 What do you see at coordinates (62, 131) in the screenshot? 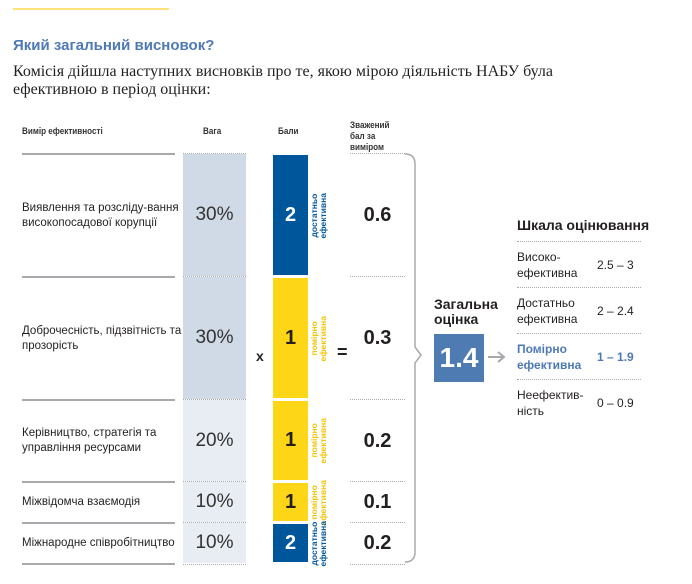
I see `header-dimension: Вимір ефективності` at bounding box center [62, 131].